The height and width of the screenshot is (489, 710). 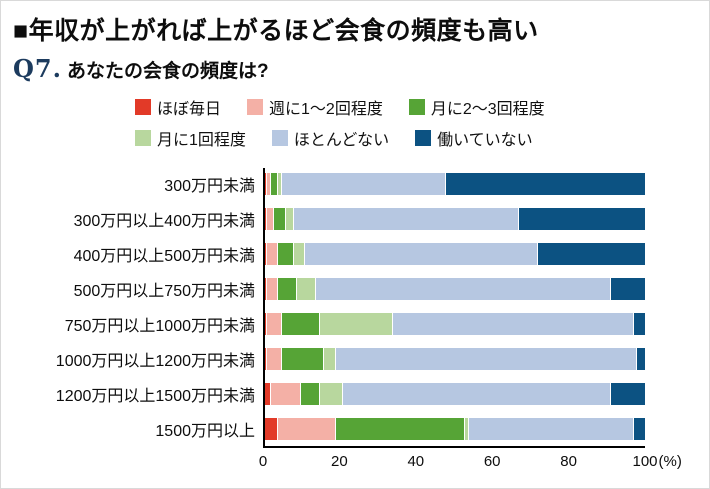 I want to click on legend-item: 働いていない, so click(x=474, y=138).